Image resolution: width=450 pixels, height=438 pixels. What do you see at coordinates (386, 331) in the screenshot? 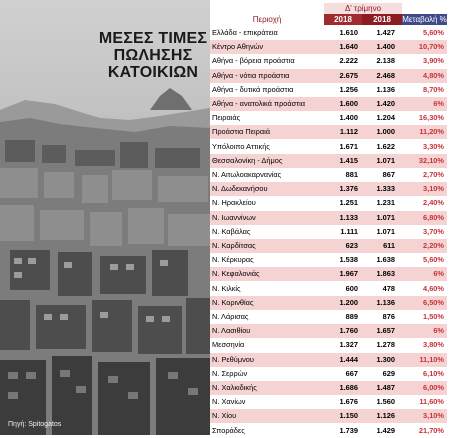
I see `value-cell-2018-b: 1.657` at bounding box center [386, 331].